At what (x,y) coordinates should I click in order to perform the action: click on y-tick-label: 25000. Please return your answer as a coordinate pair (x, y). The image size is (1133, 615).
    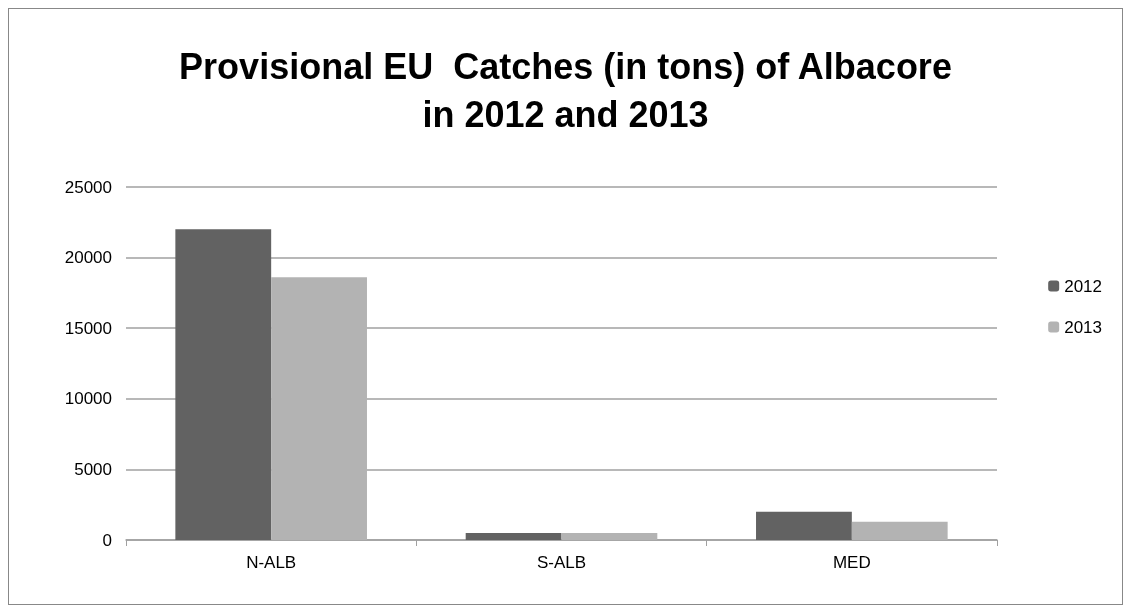
    Looking at the image, I should click on (88, 187).